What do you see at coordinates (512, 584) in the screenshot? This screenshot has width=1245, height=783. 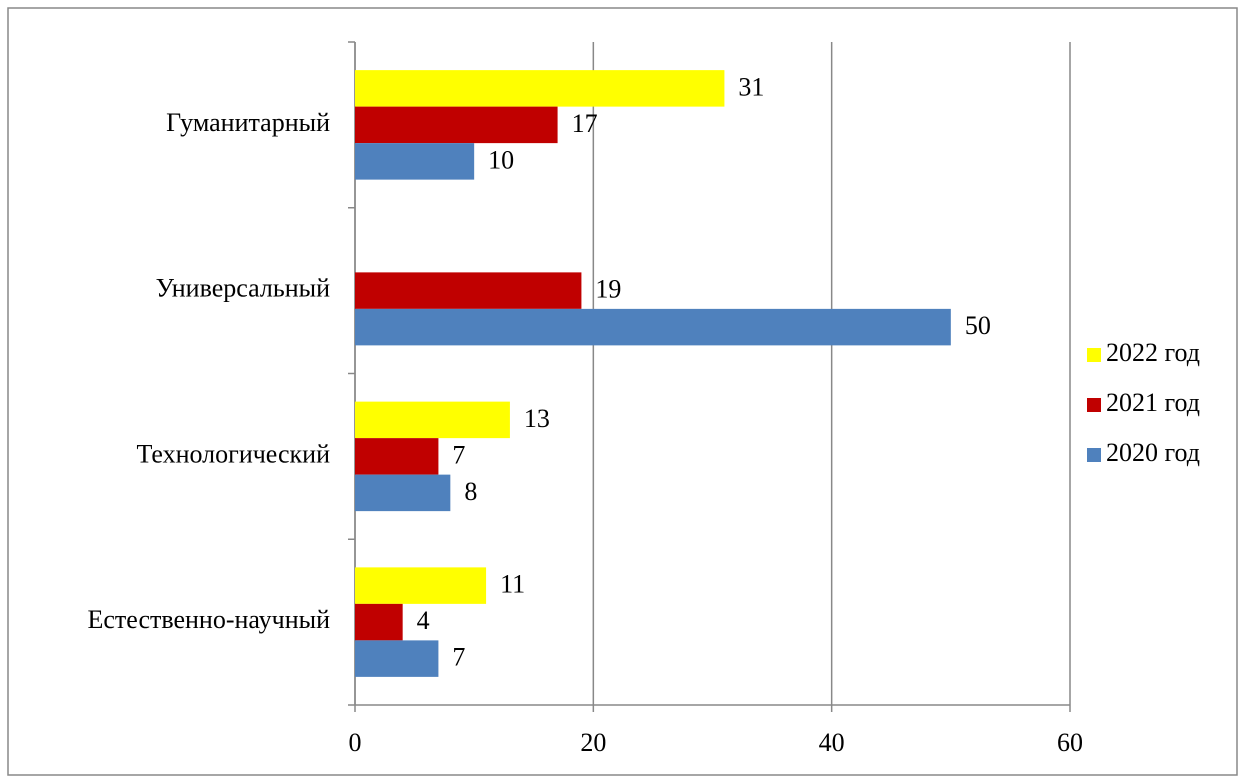 I see `data-label: 11` at bounding box center [512, 584].